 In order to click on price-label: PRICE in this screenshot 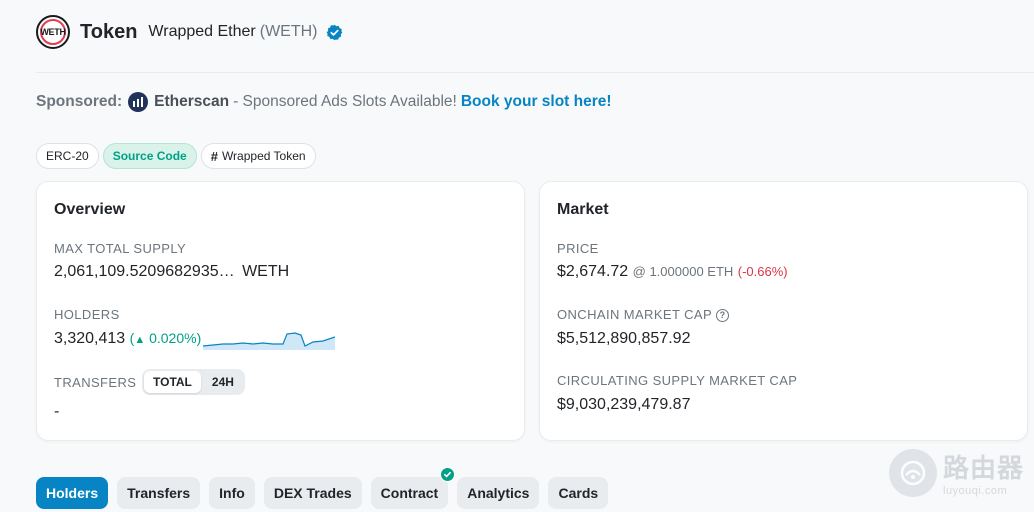, I will do `click(578, 248)`.